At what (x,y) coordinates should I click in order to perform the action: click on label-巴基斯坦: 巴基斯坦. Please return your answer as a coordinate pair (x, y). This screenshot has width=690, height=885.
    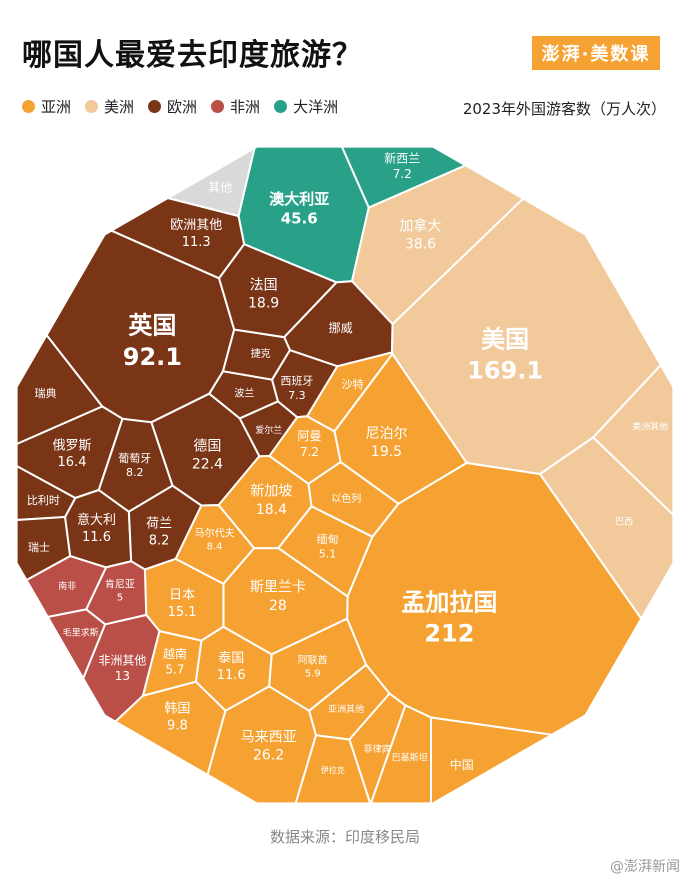
    Looking at the image, I should click on (410, 758).